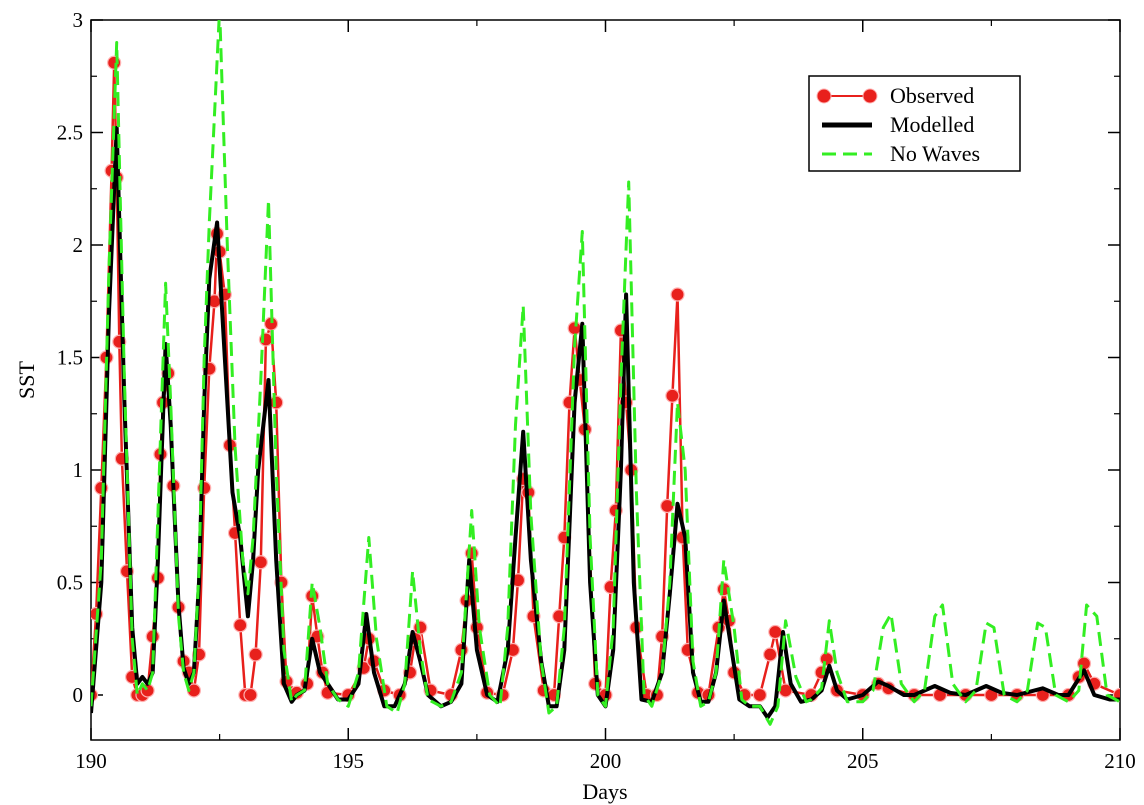 This screenshot has height=805, width=1144. I want to click on legend-label-no-waves: No Waves, so click(935, 153).